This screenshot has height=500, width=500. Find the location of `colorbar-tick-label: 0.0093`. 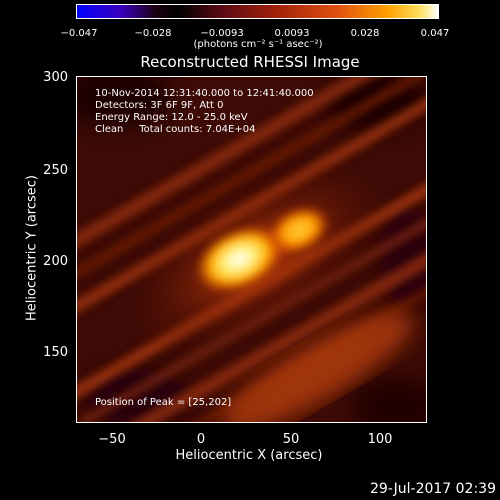

colorbar-tick-label: 0.0093 is located at coordinates (292, 33).